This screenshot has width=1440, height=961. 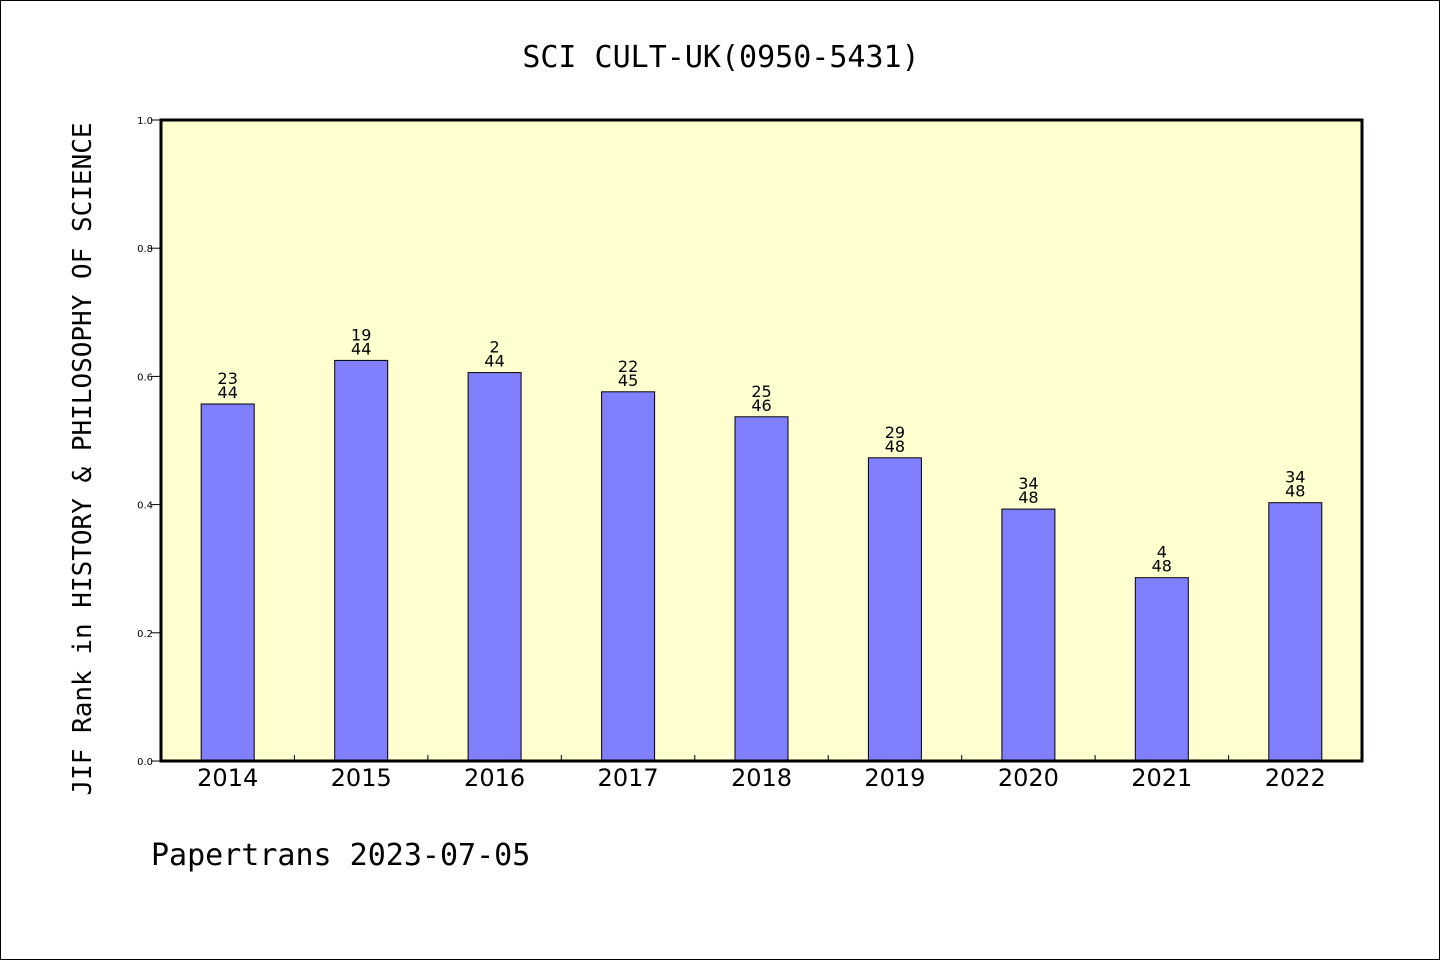 What do you see at coordinates (145, 634) in the screenshot?
I see `y-tick-label-0.2: 0.2` at bounding box center [145, 634].